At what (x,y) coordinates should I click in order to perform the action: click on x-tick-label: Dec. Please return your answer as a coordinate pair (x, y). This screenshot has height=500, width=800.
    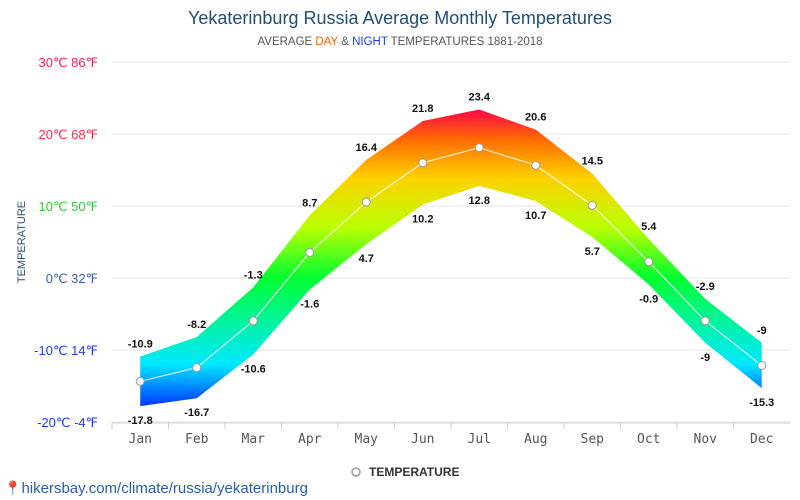
    Looking at the image, I should click on (761, 439).